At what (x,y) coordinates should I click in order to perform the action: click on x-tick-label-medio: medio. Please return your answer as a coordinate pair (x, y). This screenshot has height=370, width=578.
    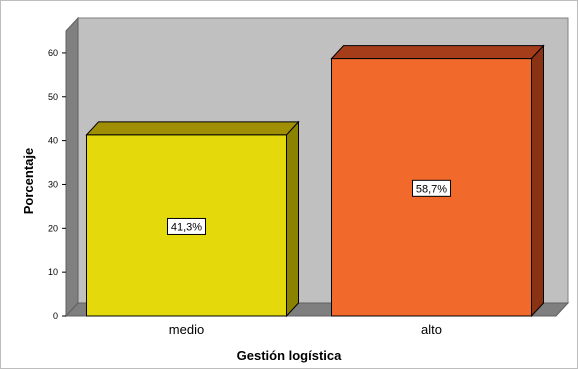
    Looking at the image, I should click on (186, 329).